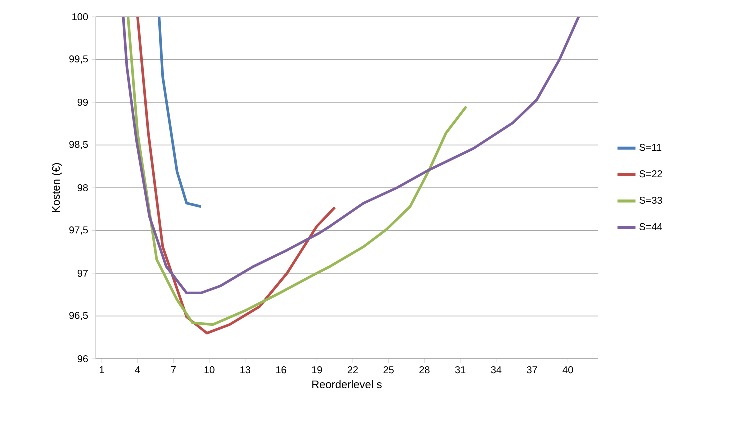 This screenshot has height=432, width=734. Describe the element at coordinates (651, 148) in the screenshot. I see `legend-label: S=11` at that location.